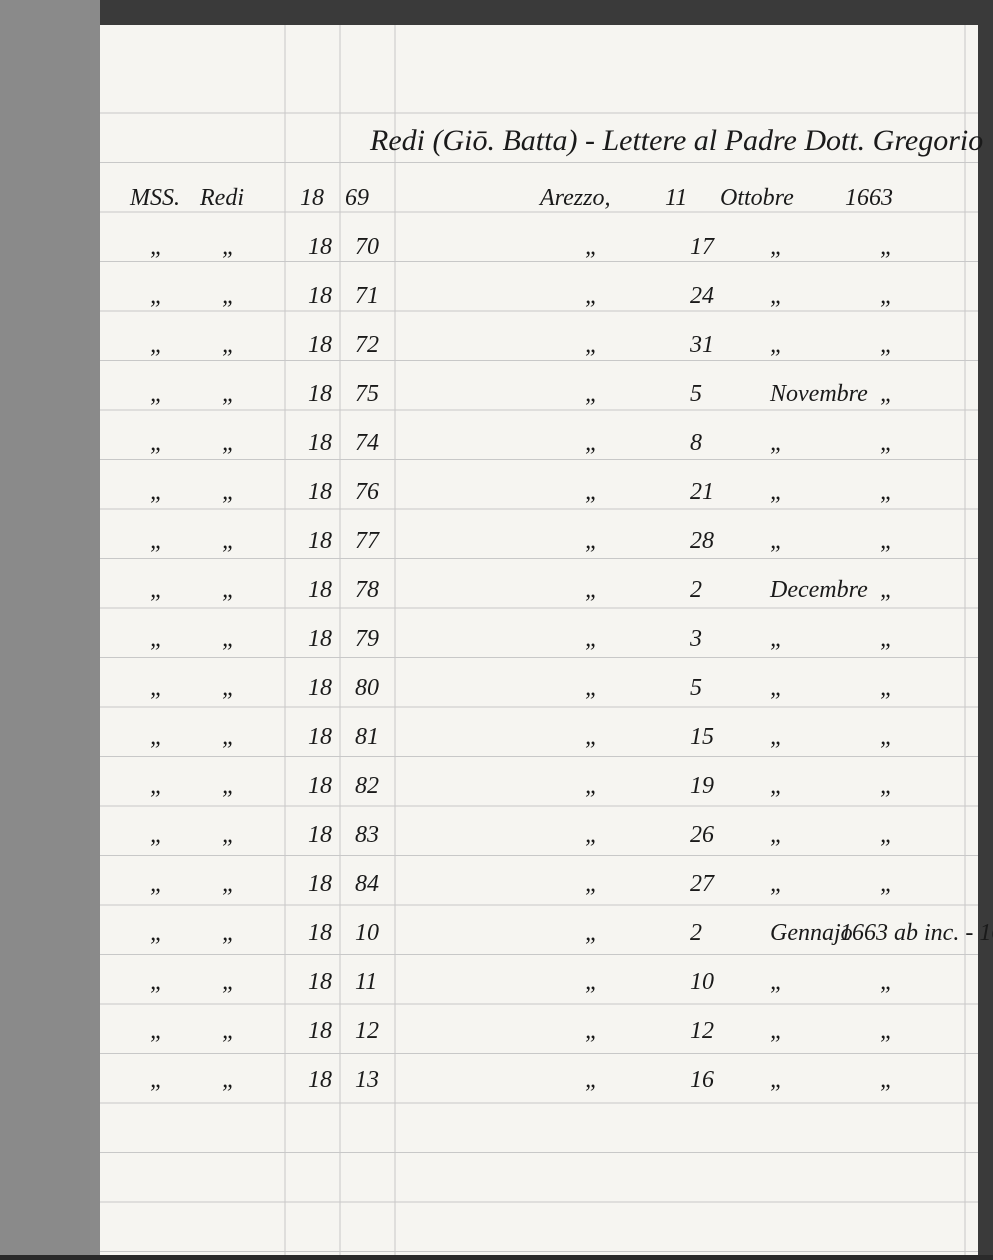 Image resolution: width=993 pixels, height=1260 pixels. I want to click on cell-text: Gennajo, so click(811, 933).